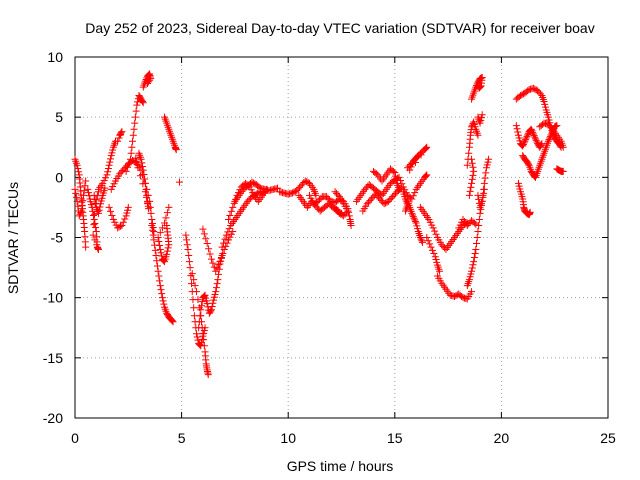 Image resolution: width=640 pixels, height=480 pixels. I want to click on y-tick-label: -10, so click(53, 298).